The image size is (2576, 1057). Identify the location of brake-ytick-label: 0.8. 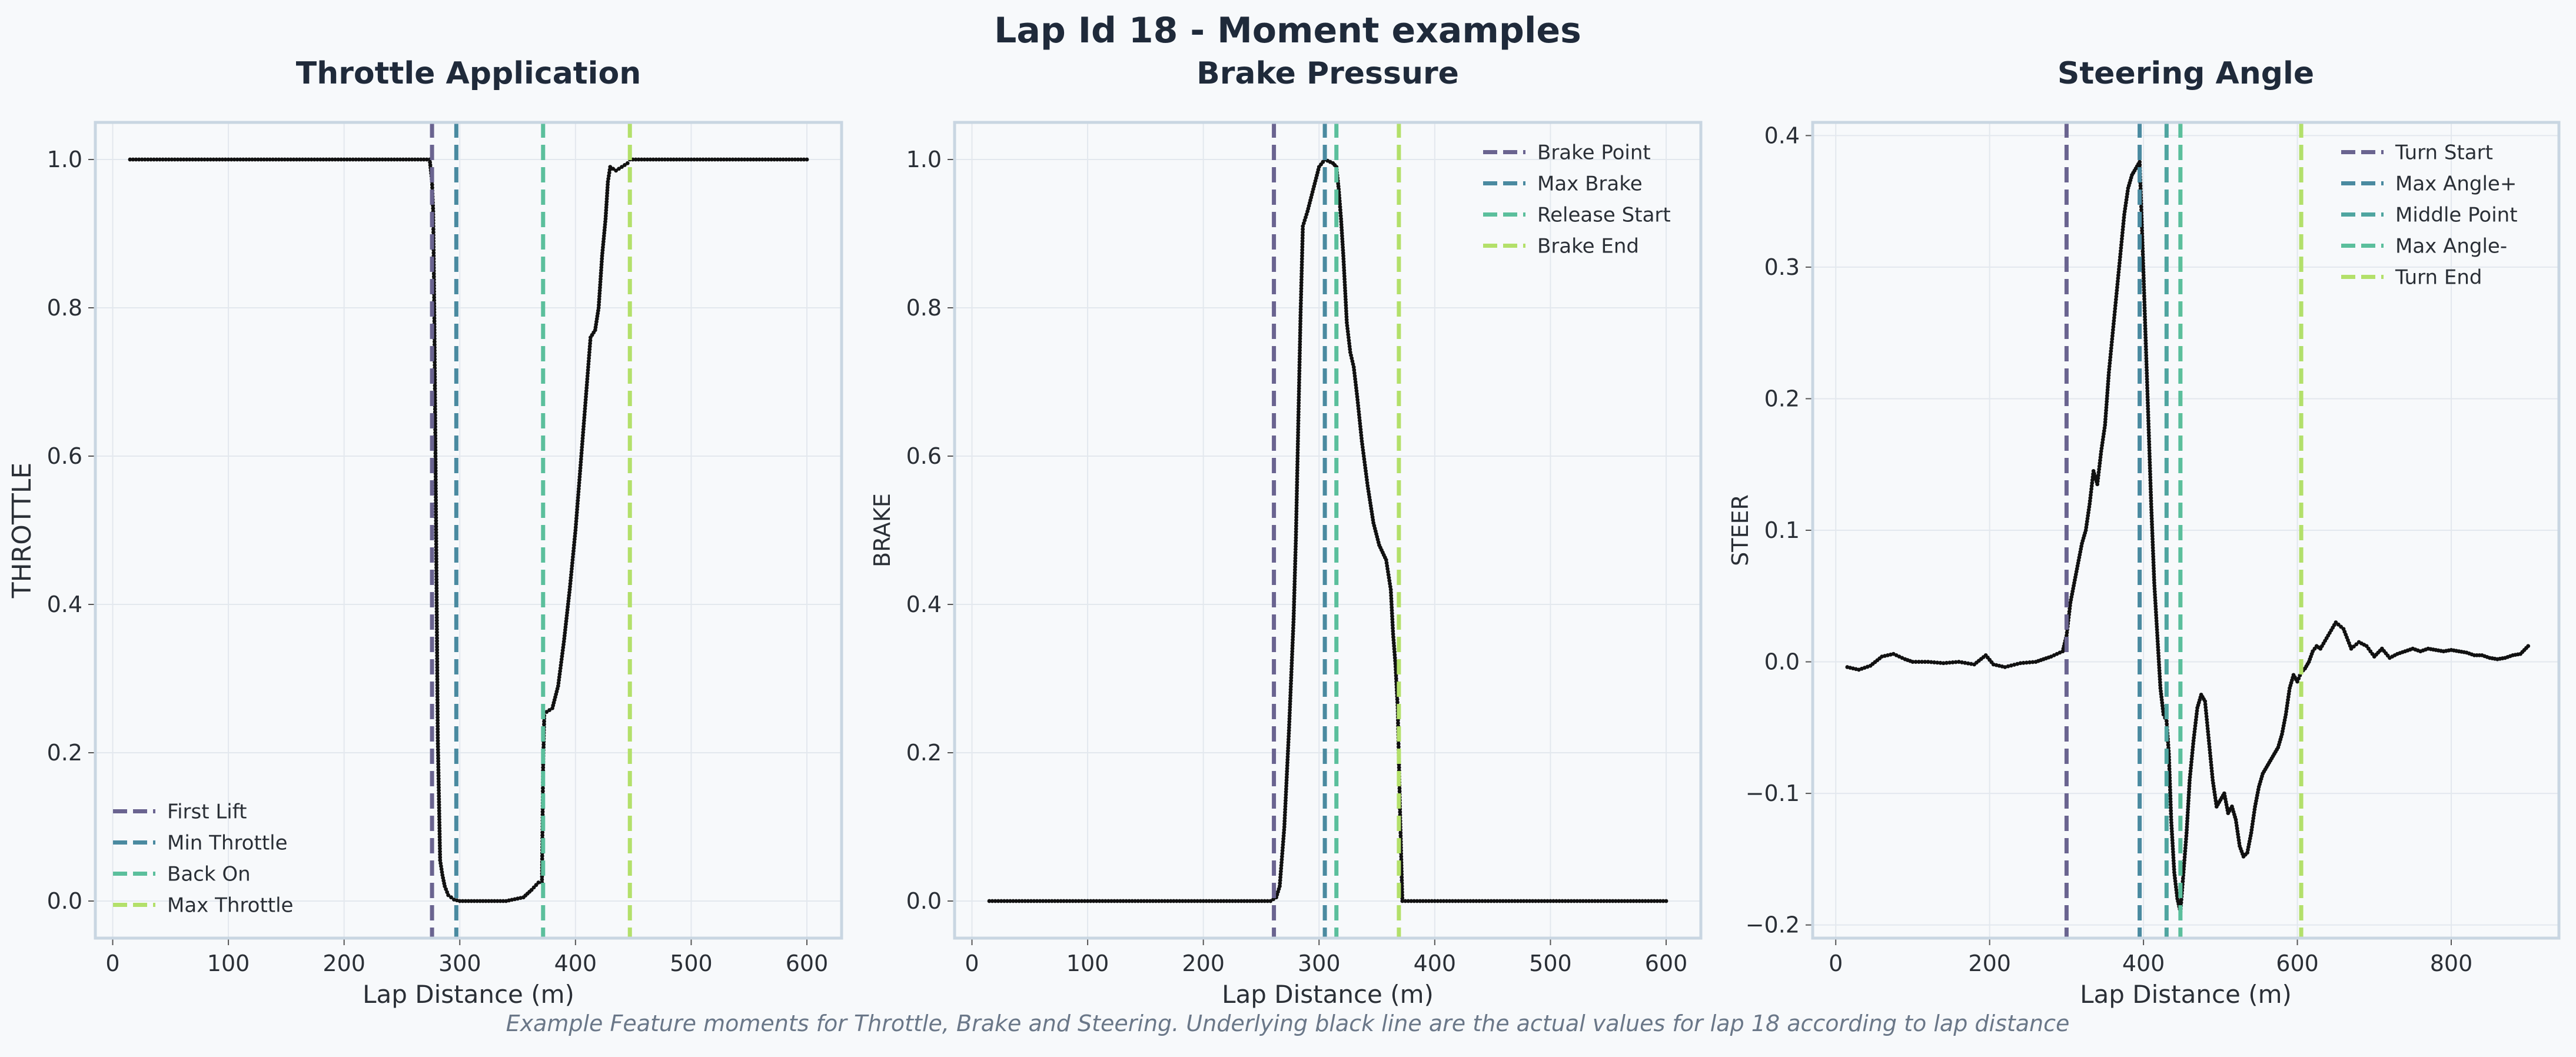
(924, 308).